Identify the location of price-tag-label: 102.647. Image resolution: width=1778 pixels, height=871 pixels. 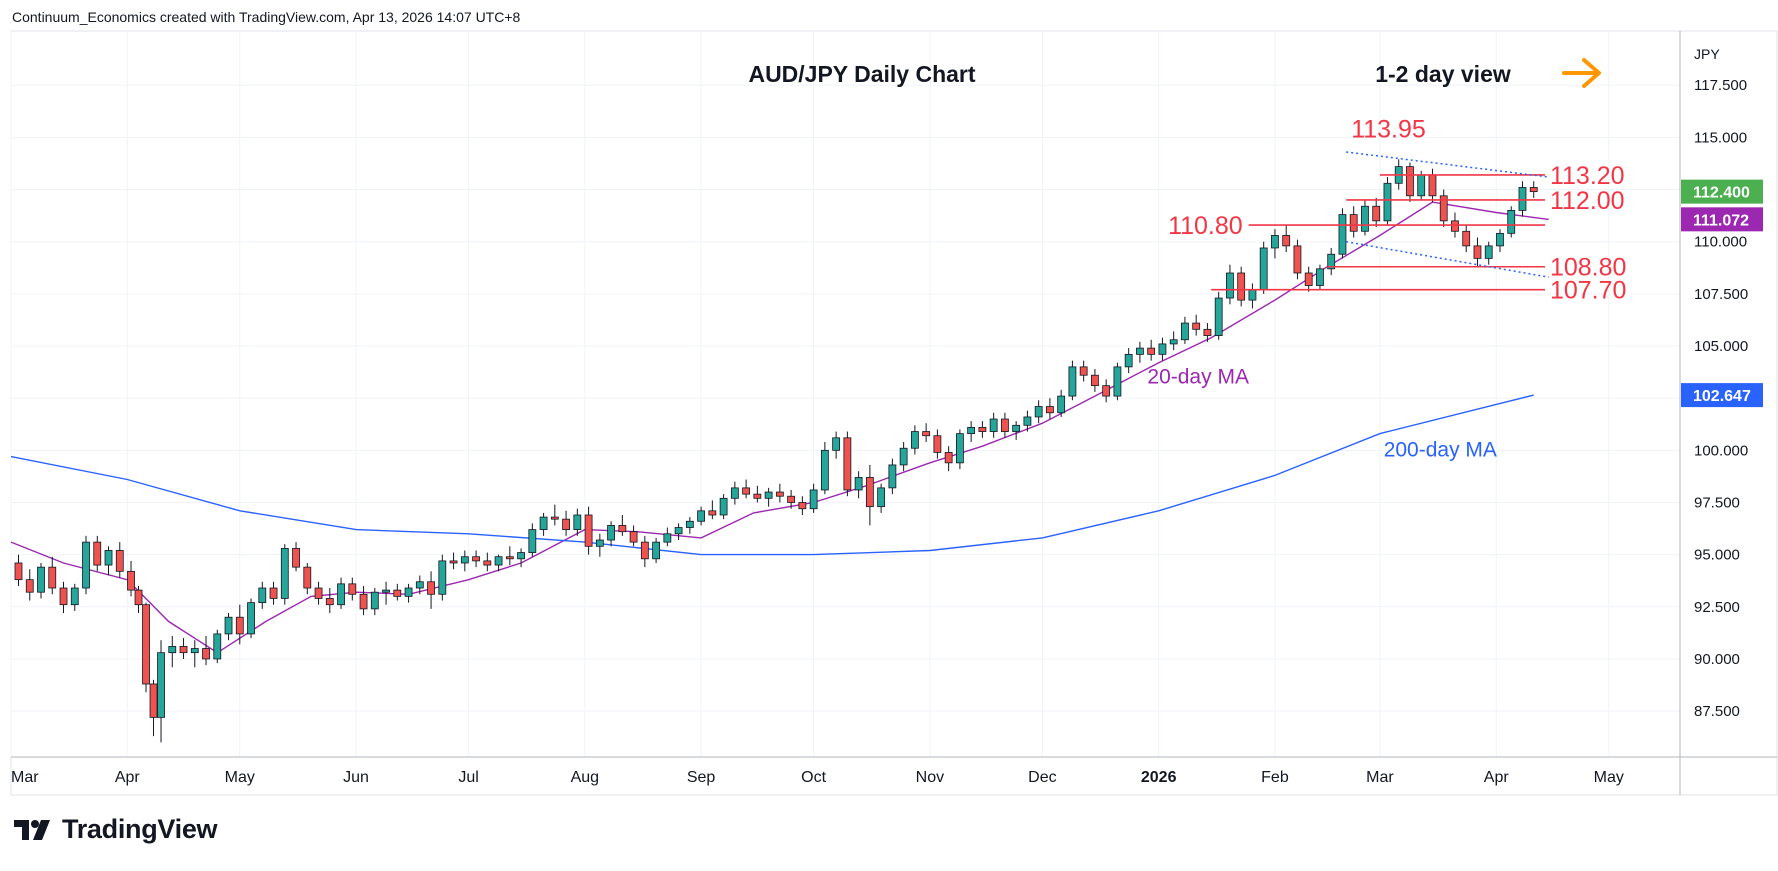
(1722, 396).